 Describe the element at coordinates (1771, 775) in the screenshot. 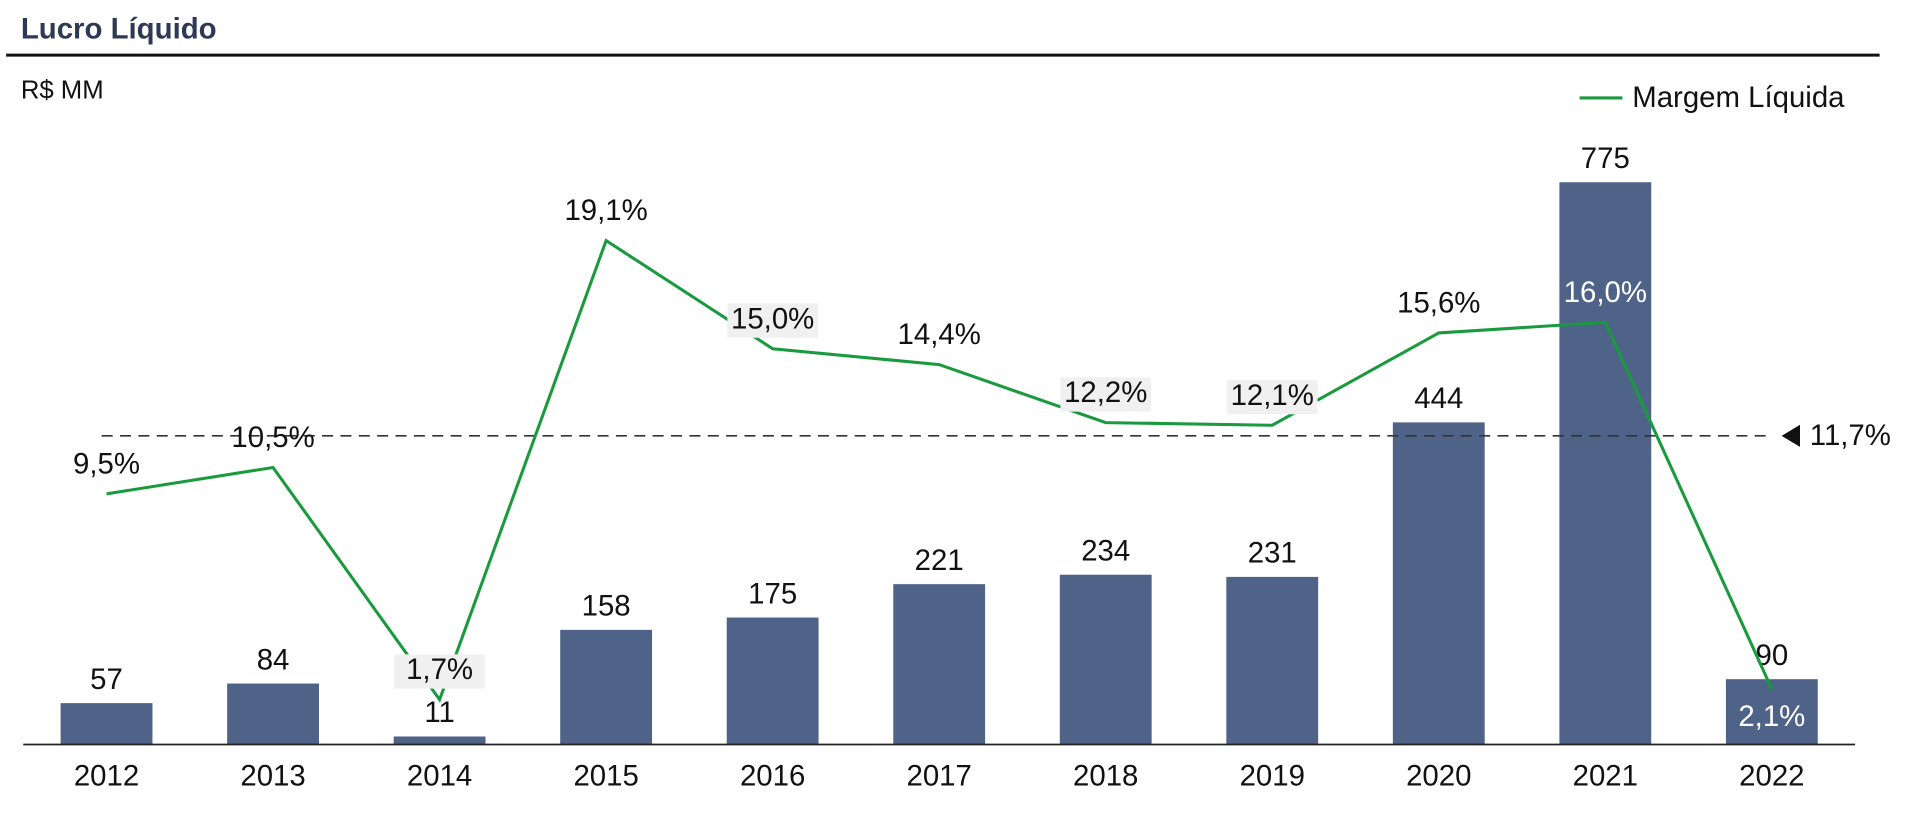

I see `x-tick-label: 2022` at that location.